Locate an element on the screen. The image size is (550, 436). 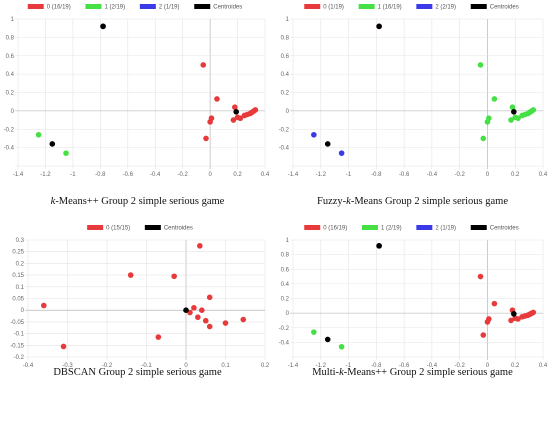
chart-caption: DBSCAN Group 2 simple serious game is located at coordinates (137, 372).